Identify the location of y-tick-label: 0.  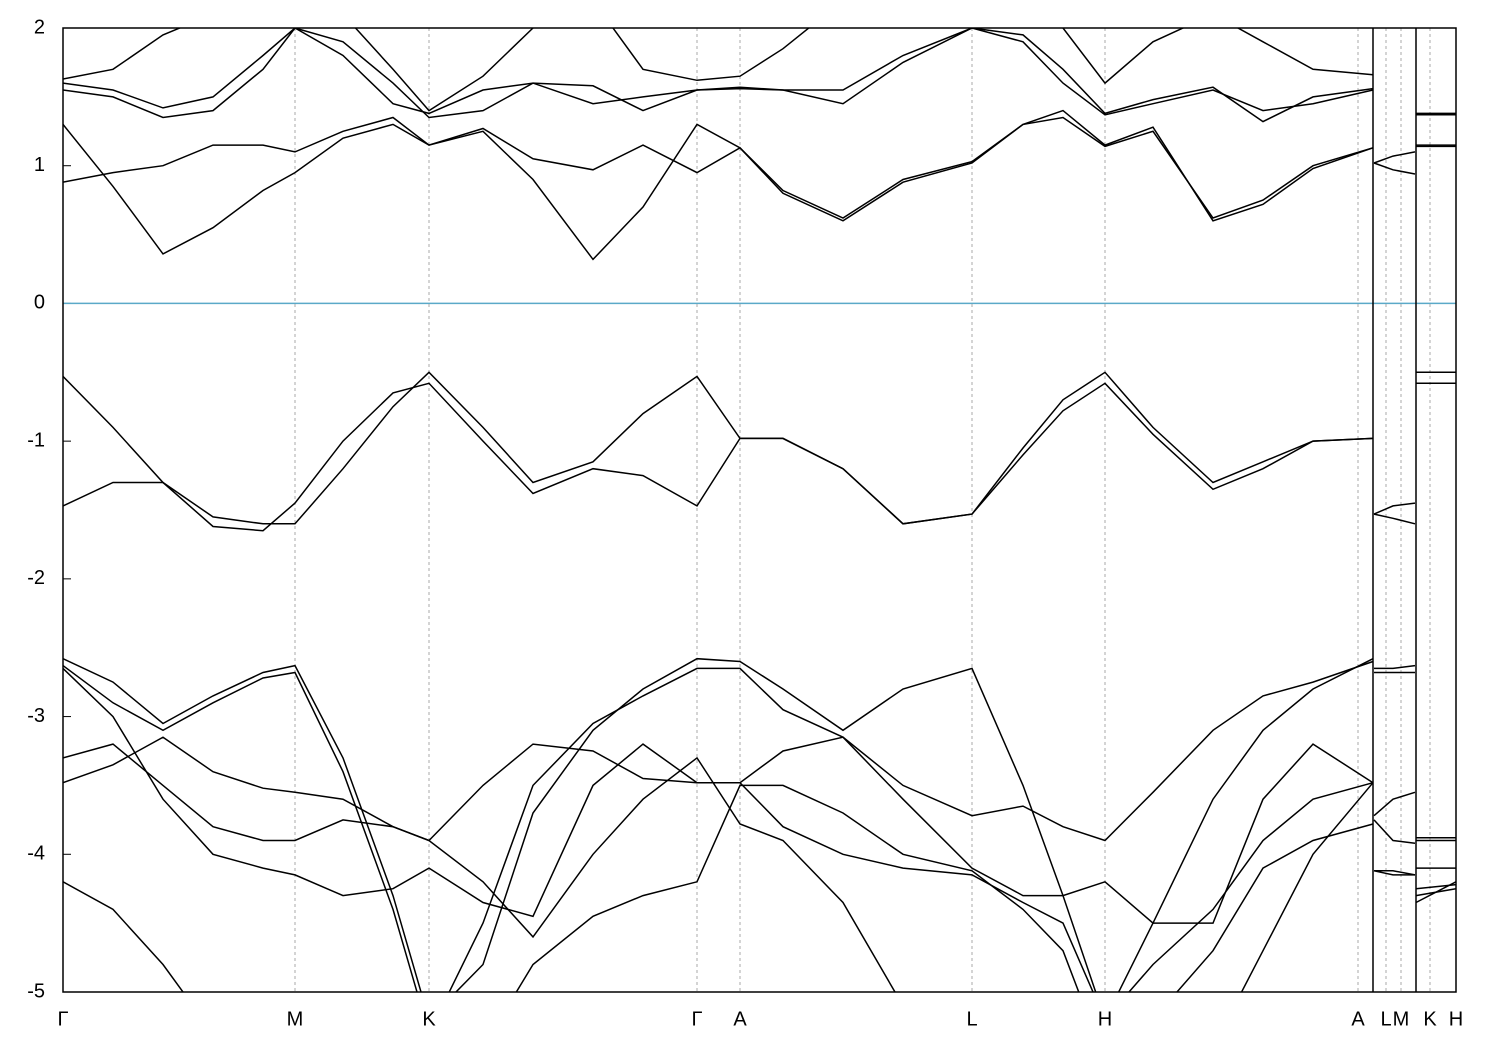
(39, 303).